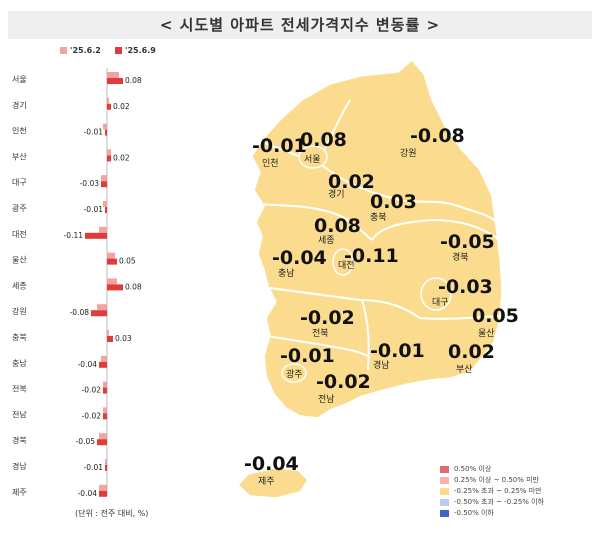 This screenshot has height=546, width=600. Describe the element at coordinates (19, 156) in the screenshot. I see `category-label: 부산` at that location.